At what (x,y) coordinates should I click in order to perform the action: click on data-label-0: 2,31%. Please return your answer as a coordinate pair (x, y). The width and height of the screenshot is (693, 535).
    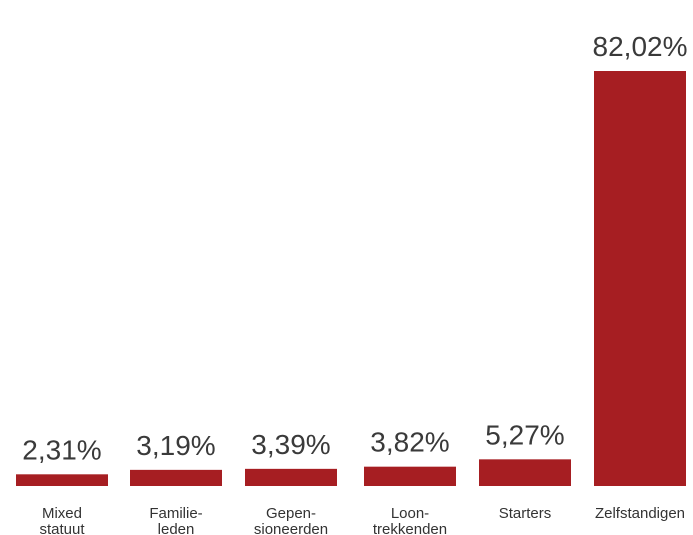
    Looking at the image, I should click on (61, 449).